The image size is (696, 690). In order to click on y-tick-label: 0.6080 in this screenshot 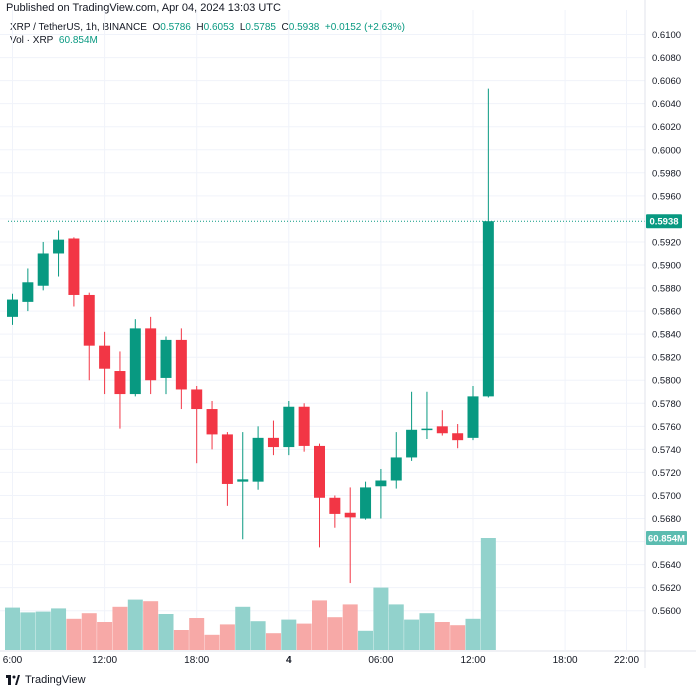, I will do `click(666, 58)`.